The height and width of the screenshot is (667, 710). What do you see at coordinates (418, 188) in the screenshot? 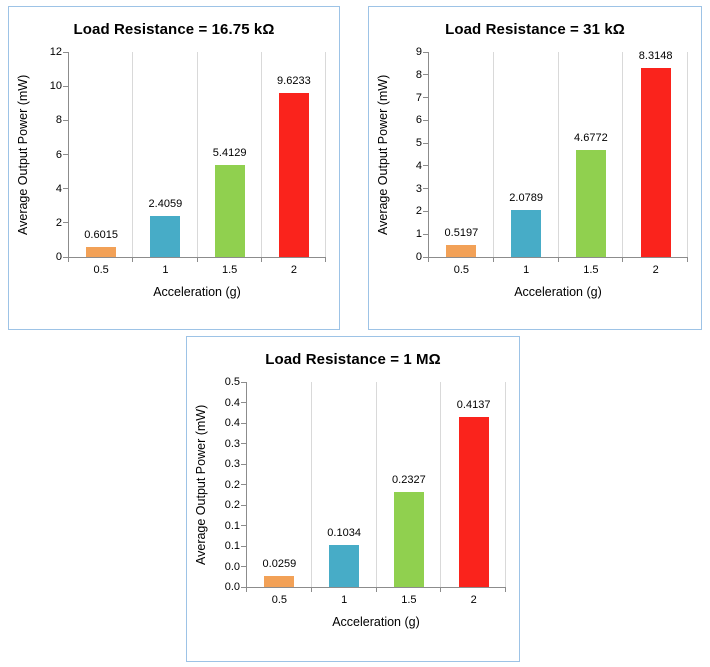
I see `y-tick-label: 3` at bounding box center [418, 188].